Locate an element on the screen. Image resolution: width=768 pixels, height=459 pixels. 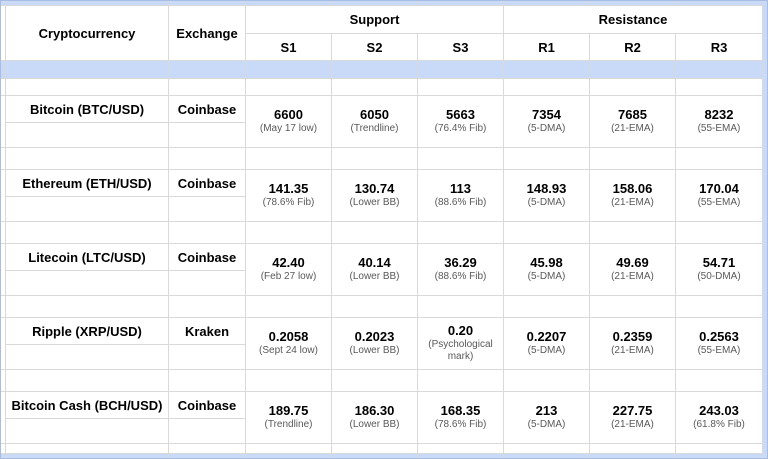
header-s3: S3 is located at coordinates (461, 47).